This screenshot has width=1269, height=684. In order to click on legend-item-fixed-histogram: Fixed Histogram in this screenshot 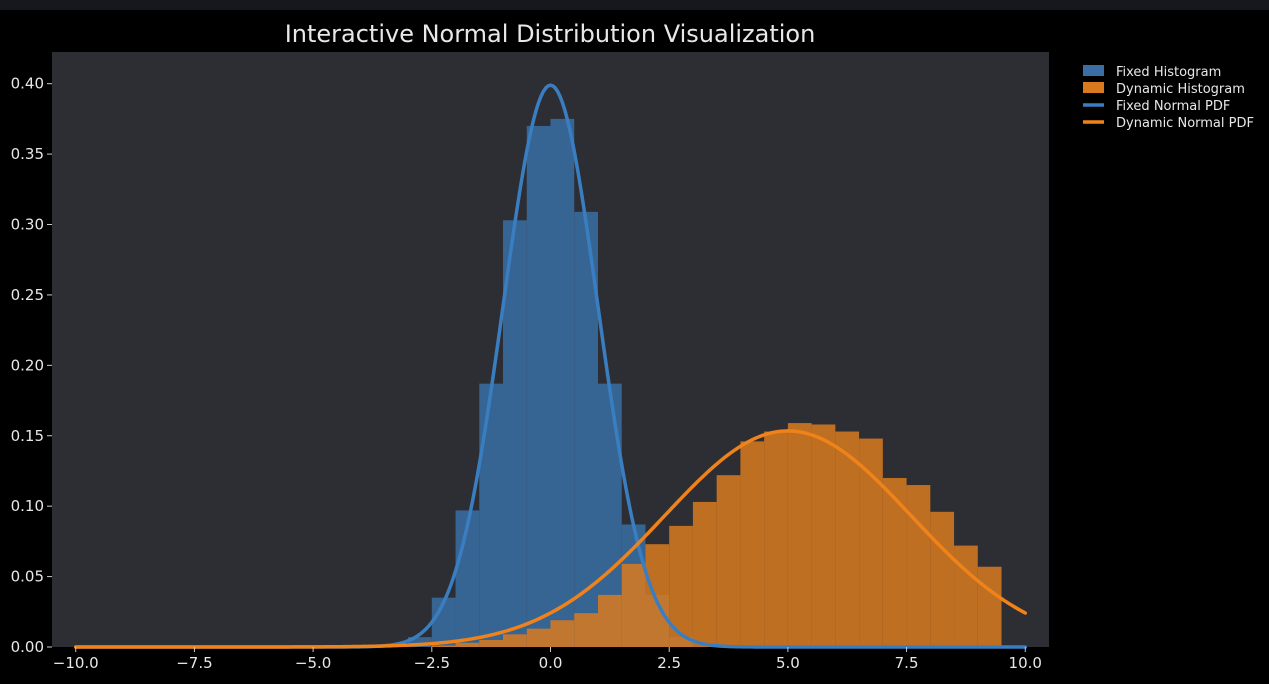, I will do `click(1152, 72)`.